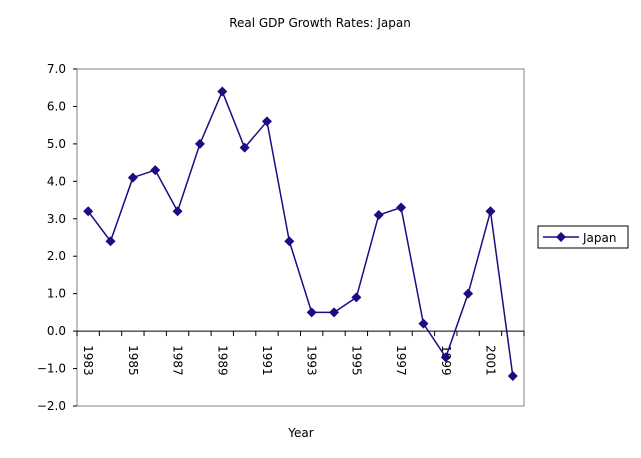  Describe the element at coordinates (110, 241) in the screenshot. I see `data-point-1984` at that location.